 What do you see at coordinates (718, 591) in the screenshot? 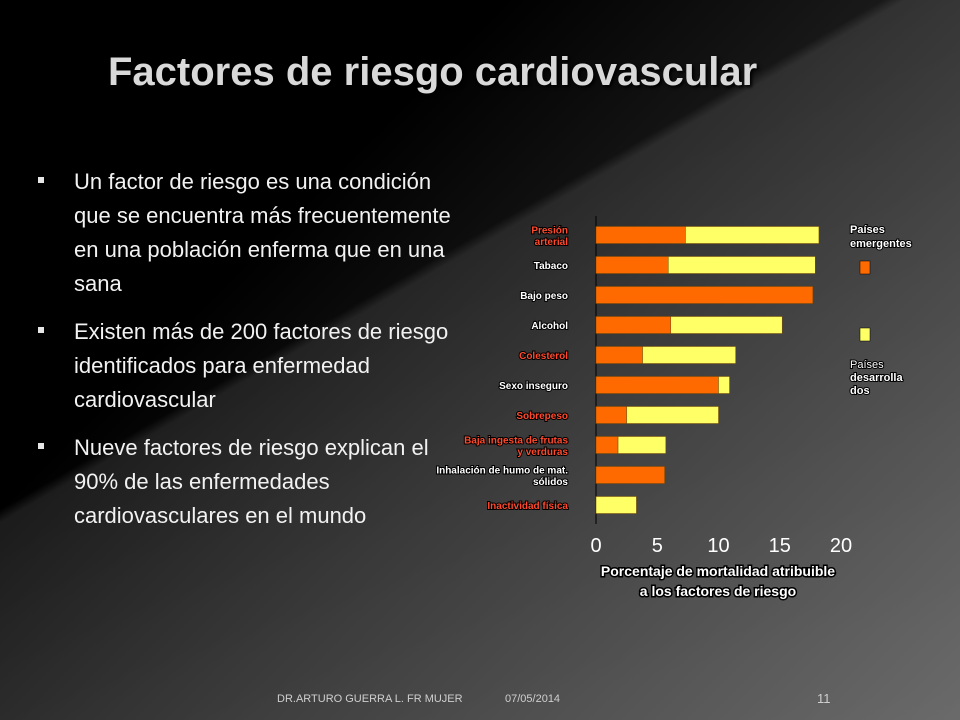
I see `x-axis-label: a los factores de riesgo` at bounding box center [718, 591].